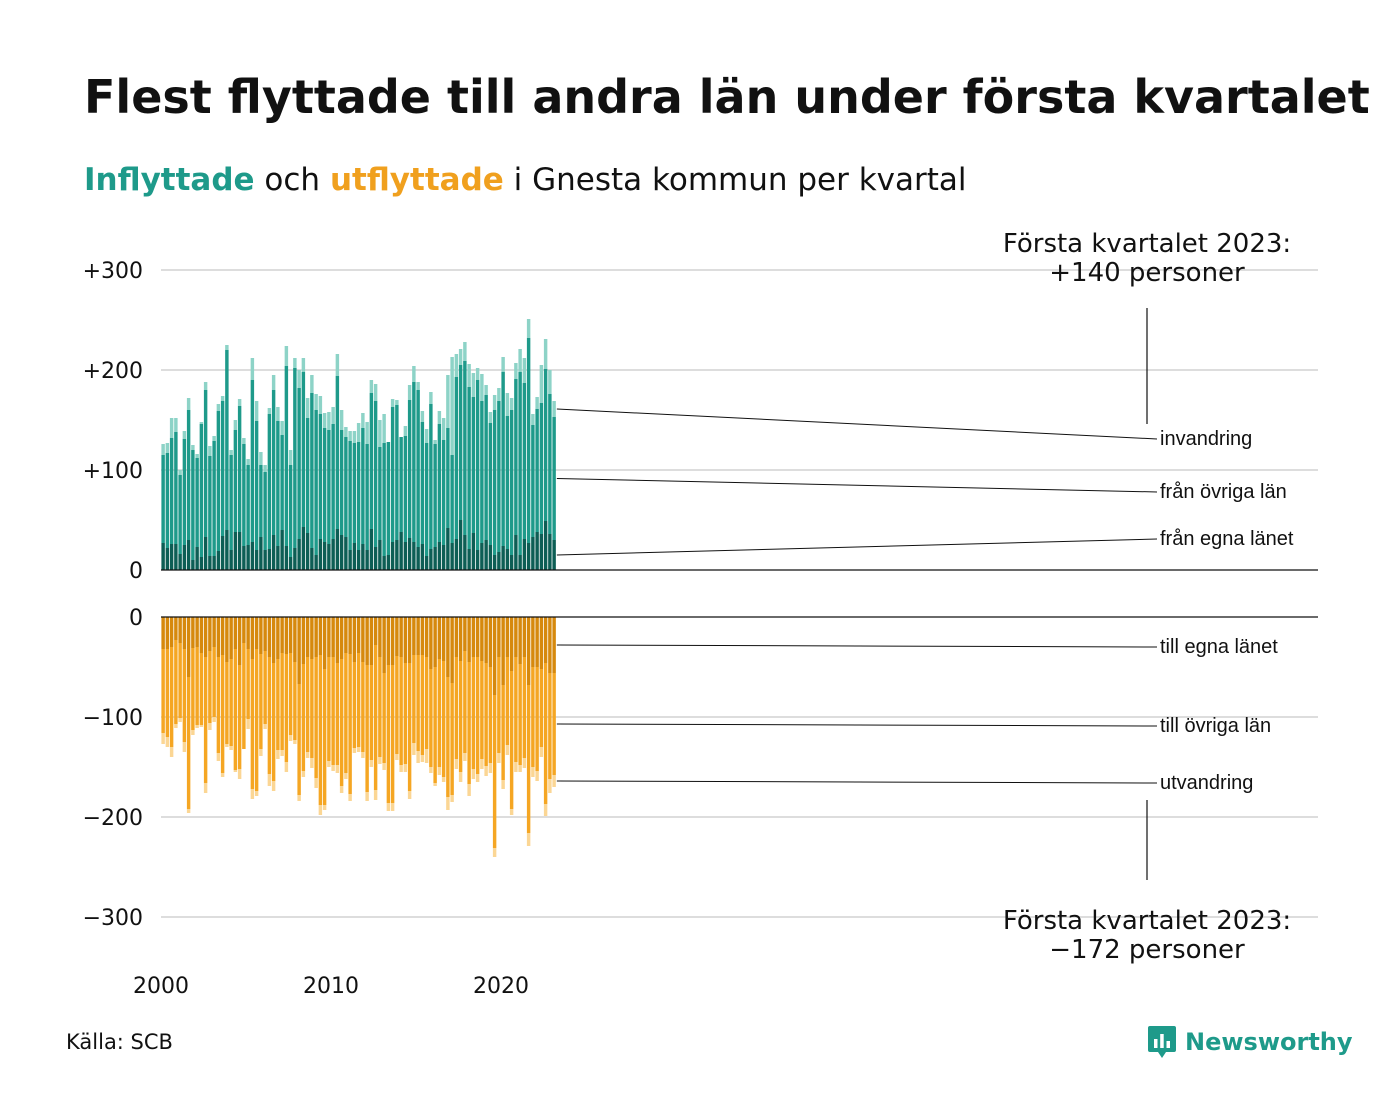 The width and height of the screenshot is (1400, 1120). I want to click on y-tick-bottom: −300, so click(113, 918).